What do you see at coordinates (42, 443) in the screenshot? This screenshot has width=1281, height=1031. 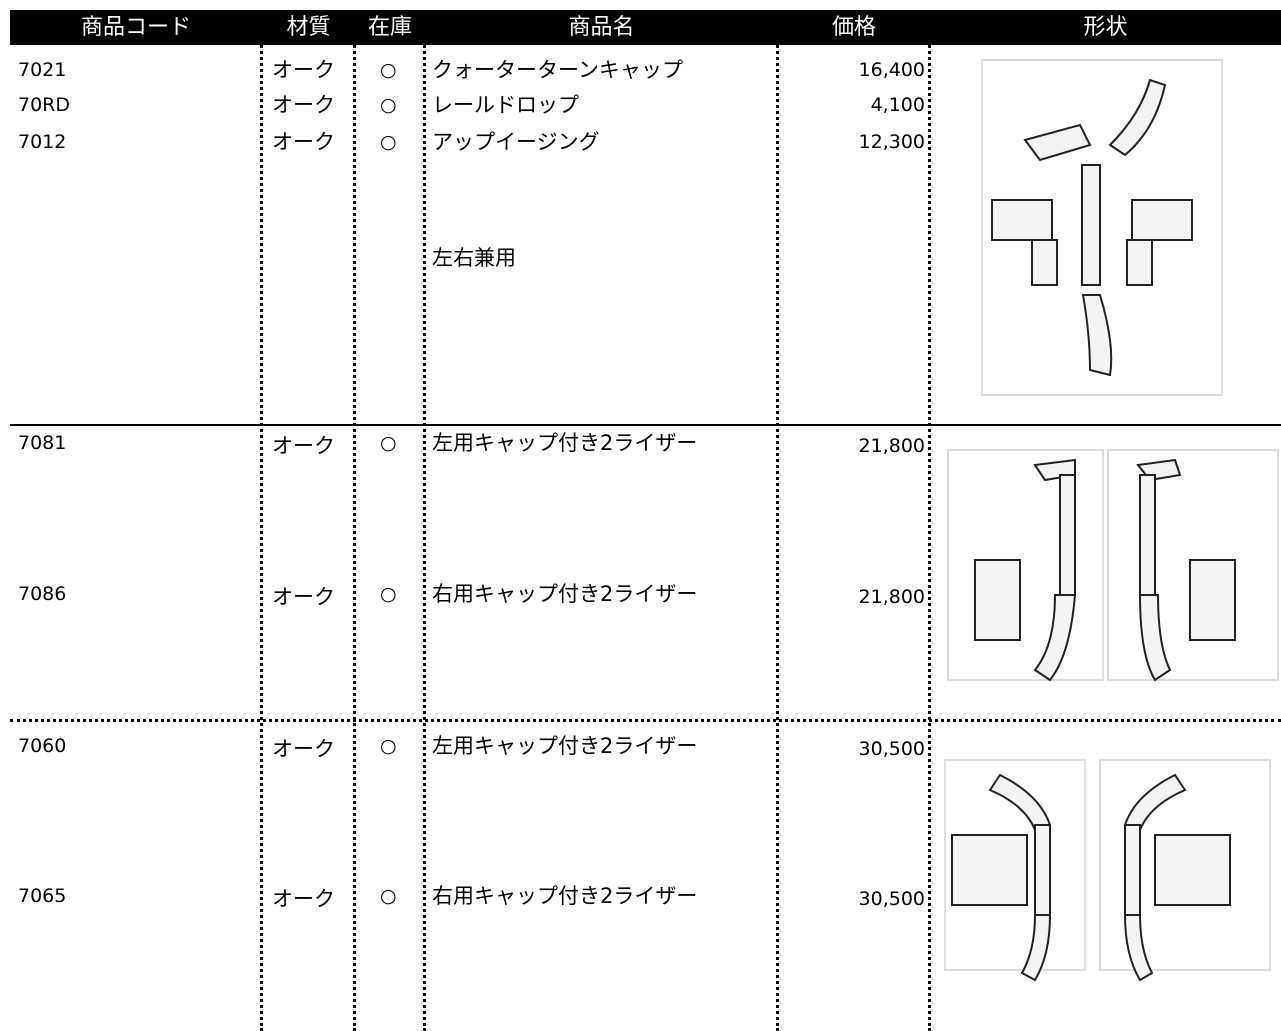 I see `product-code: 7081` at bounding box center [42, 443].